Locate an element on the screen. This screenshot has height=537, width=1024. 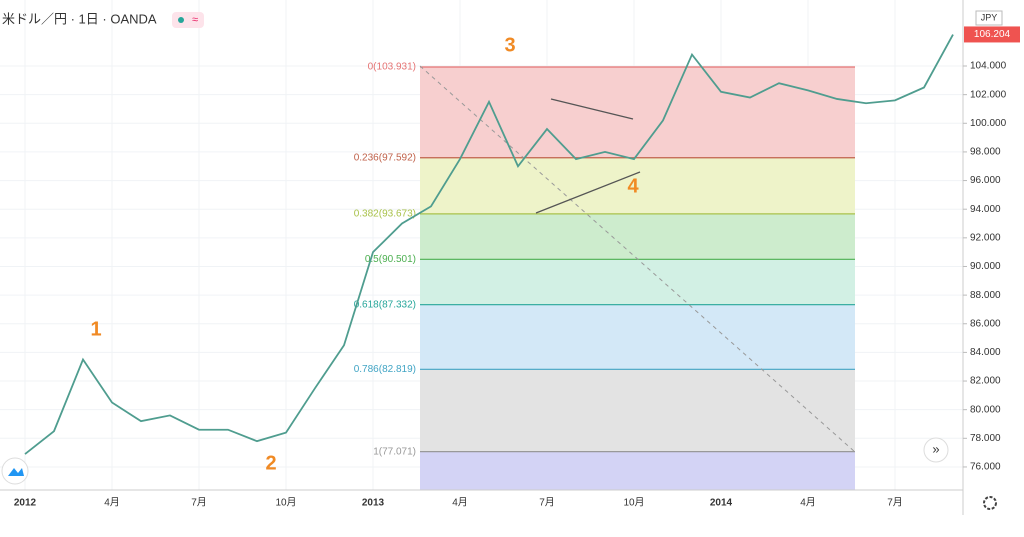
scroll-button is located at coordinates (936, 450).